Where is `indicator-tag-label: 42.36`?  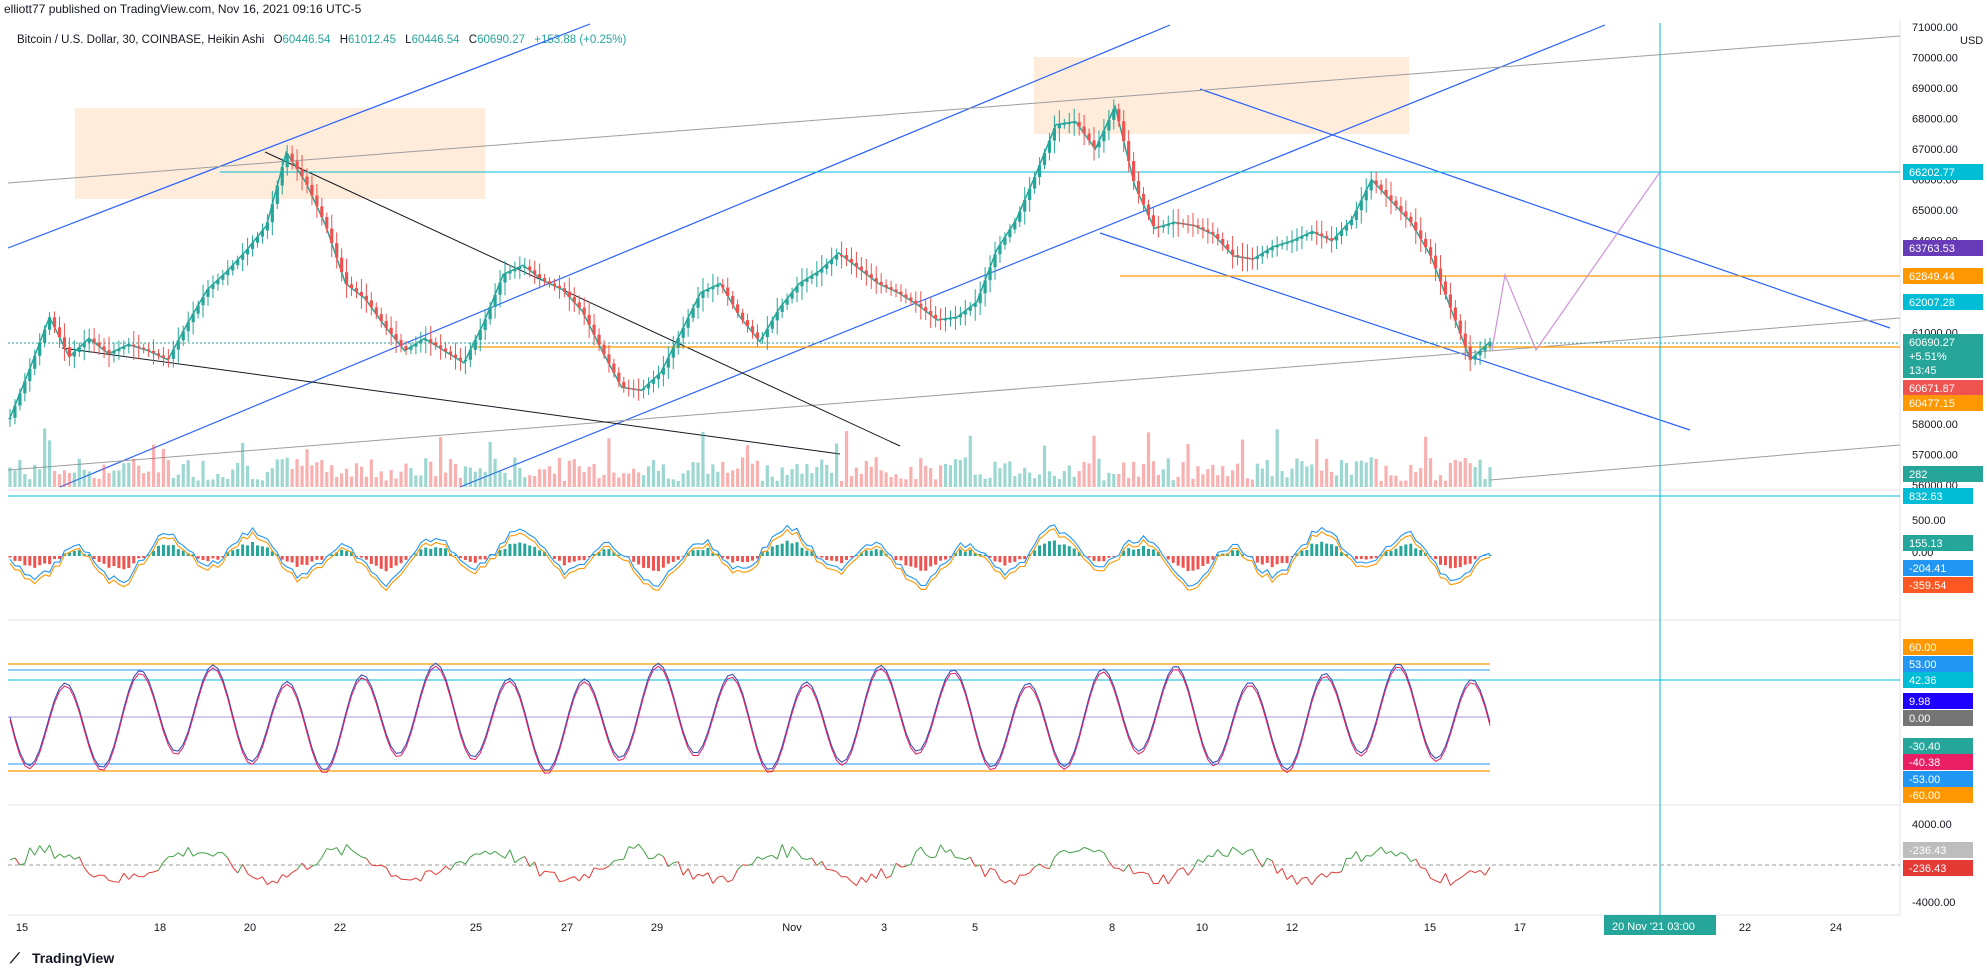
indicator-tag-label: 42.36 is located at coordinates (1923, 681).